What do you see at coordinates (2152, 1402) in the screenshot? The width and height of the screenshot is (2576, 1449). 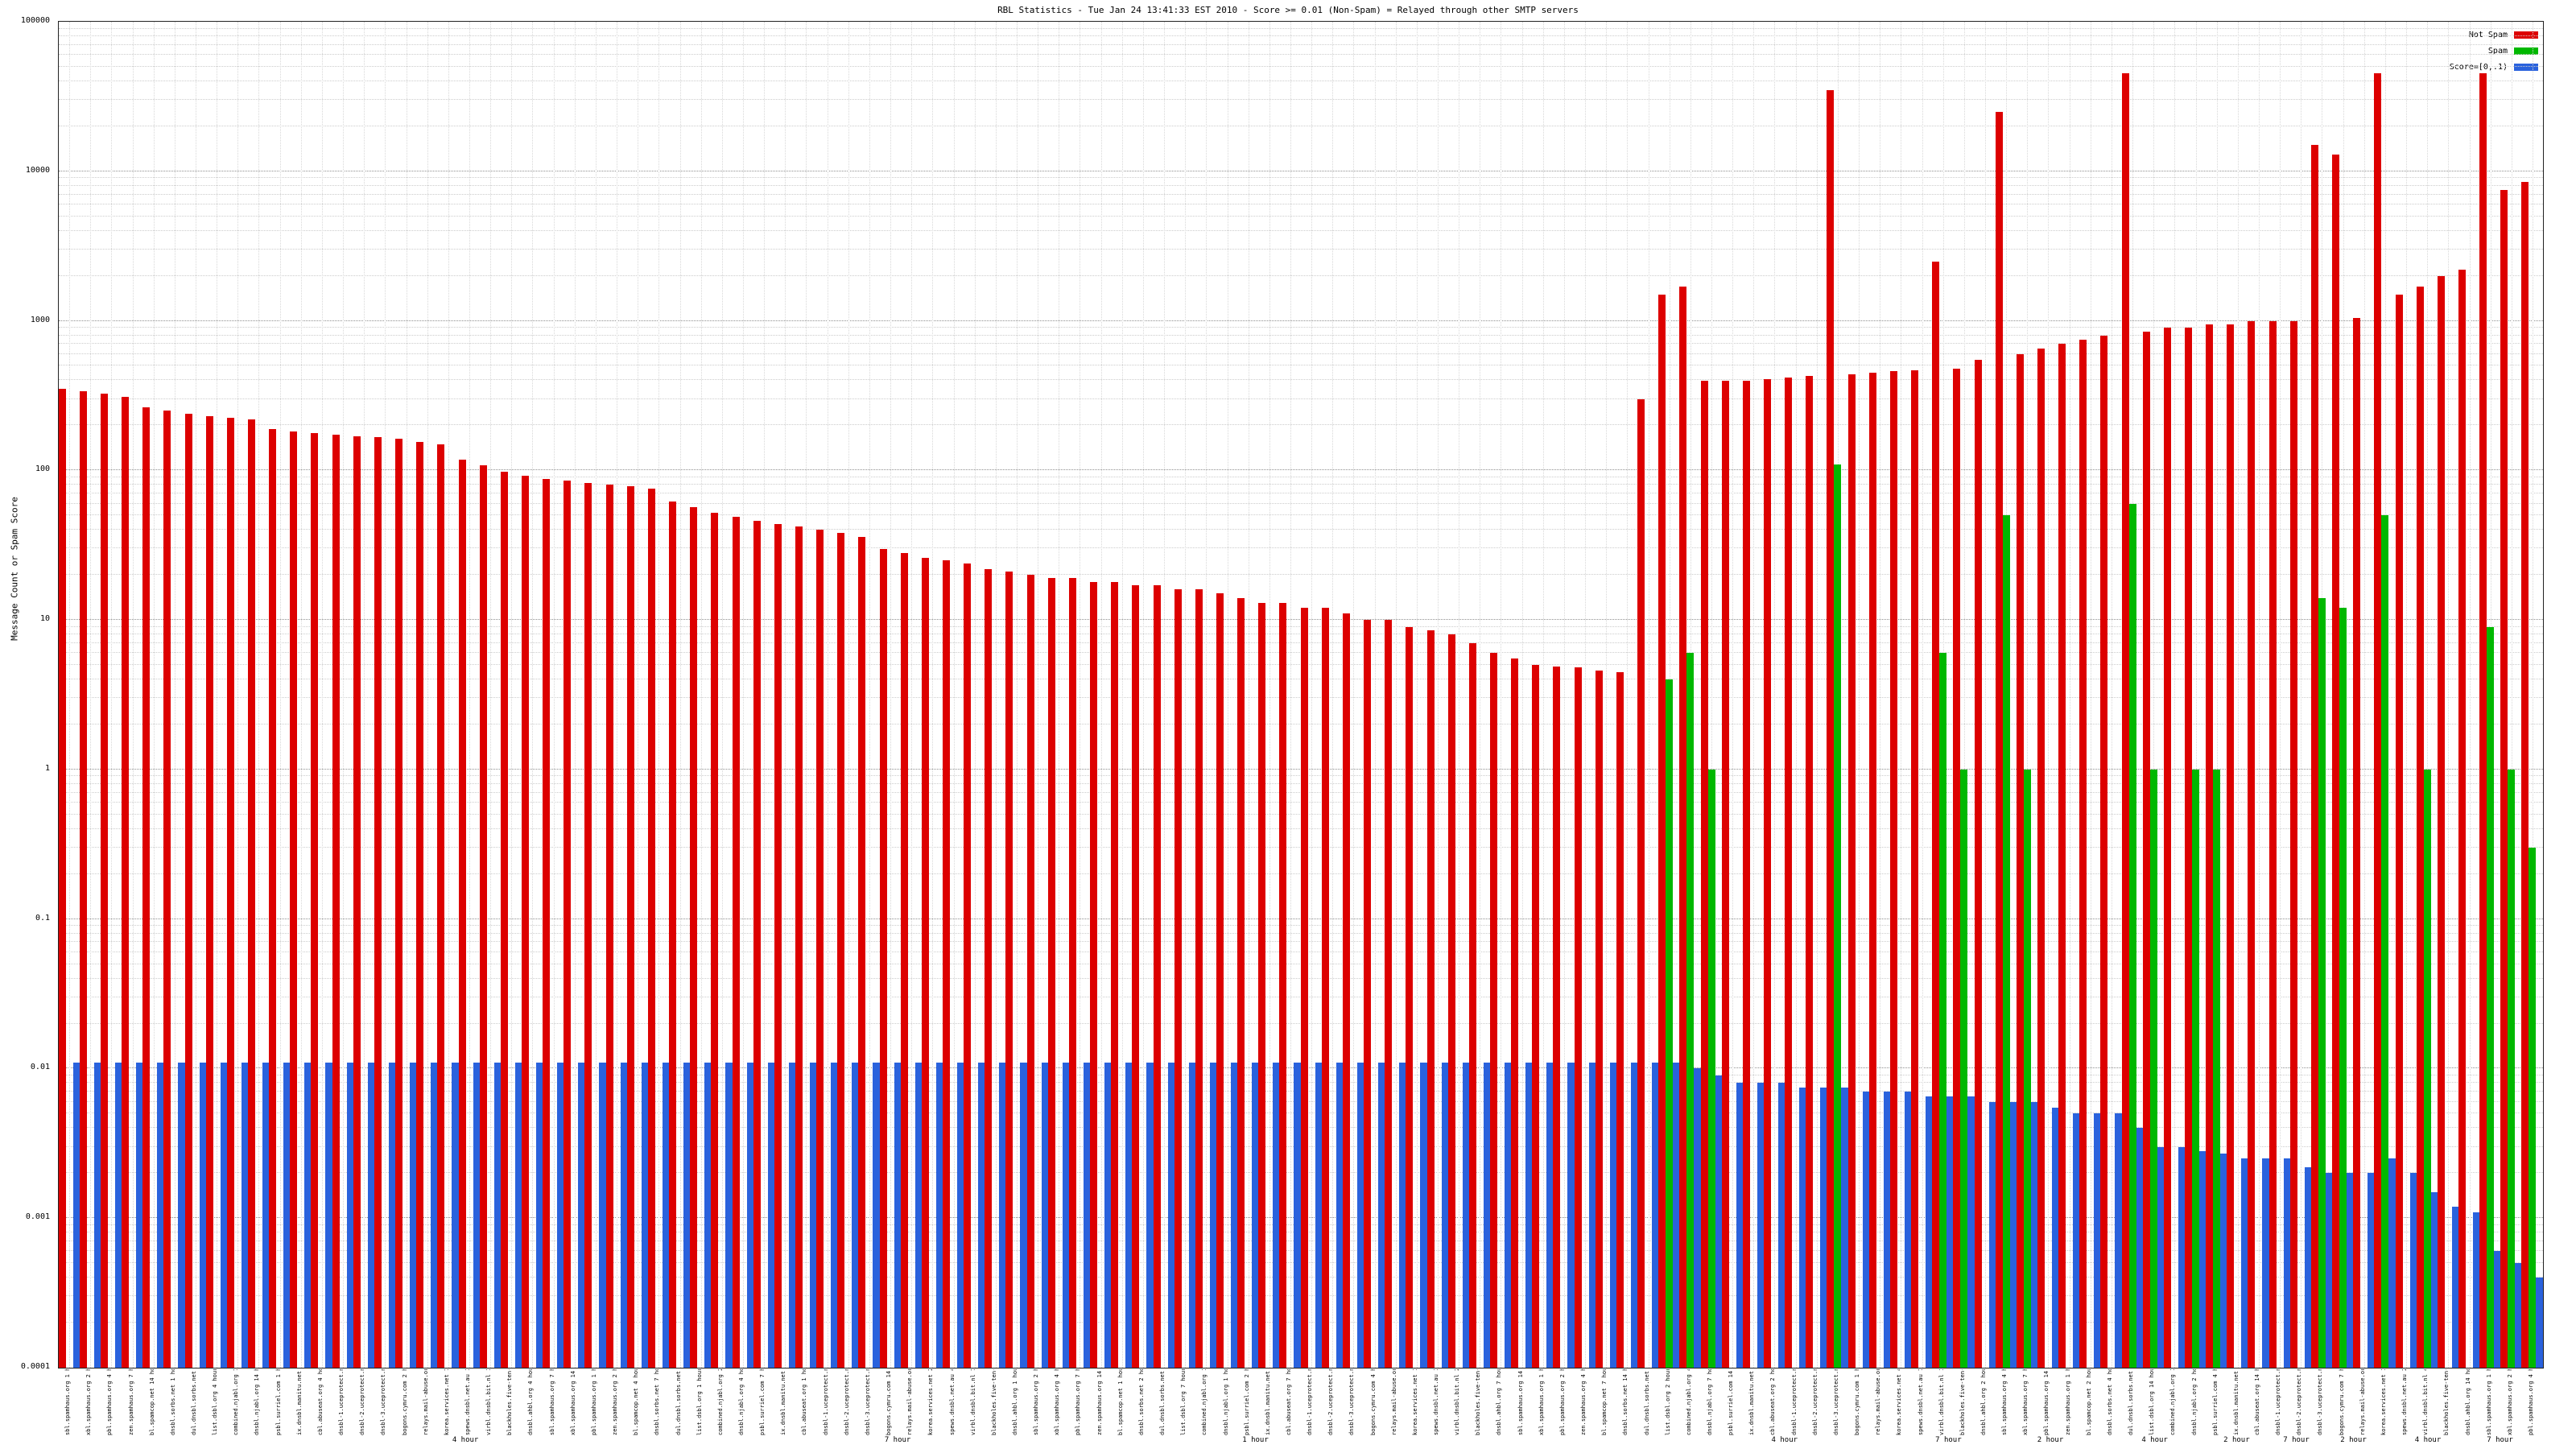 I see `x-tick-label: list.dsbl.org 14 hour` at bounding box center [2152, 1402].